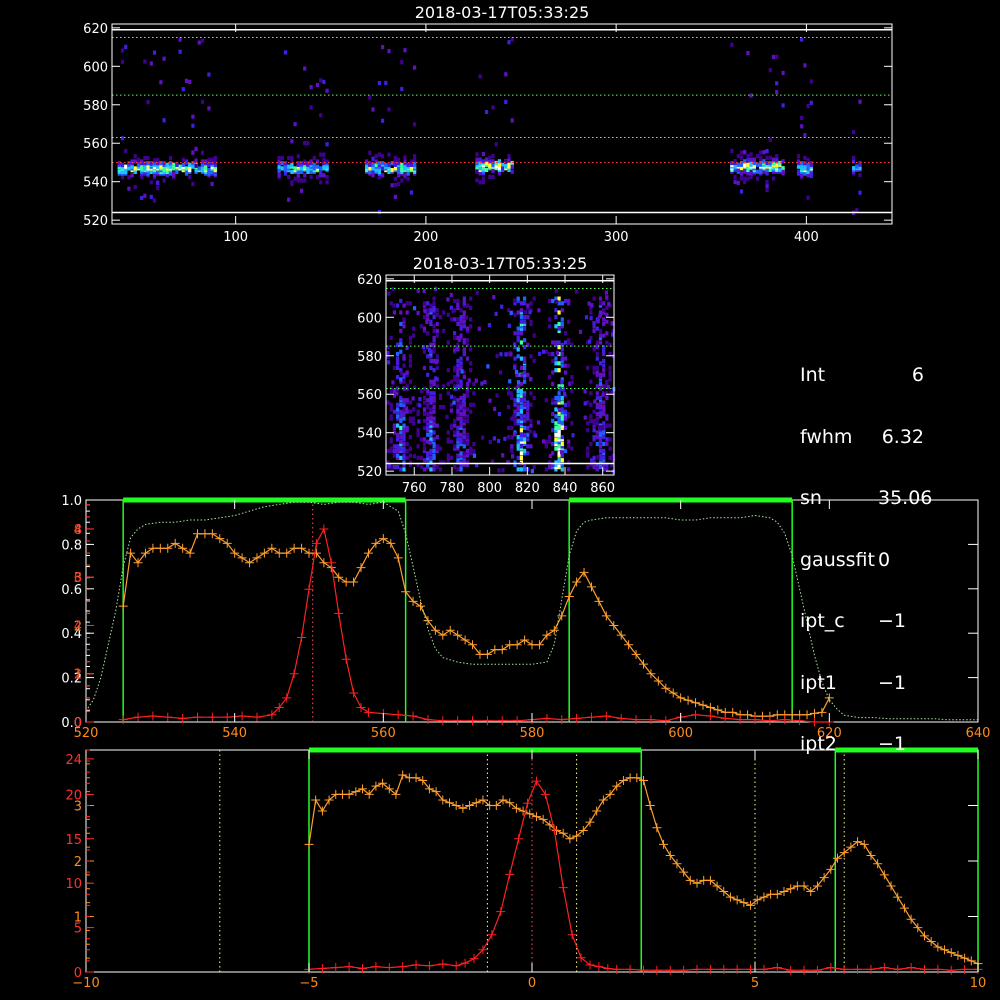 This screenshot has width=1000, height=1000. Describe the element at coordinates (837, 559) in the screenshot. I see `info-key: gaussfit` at that location.